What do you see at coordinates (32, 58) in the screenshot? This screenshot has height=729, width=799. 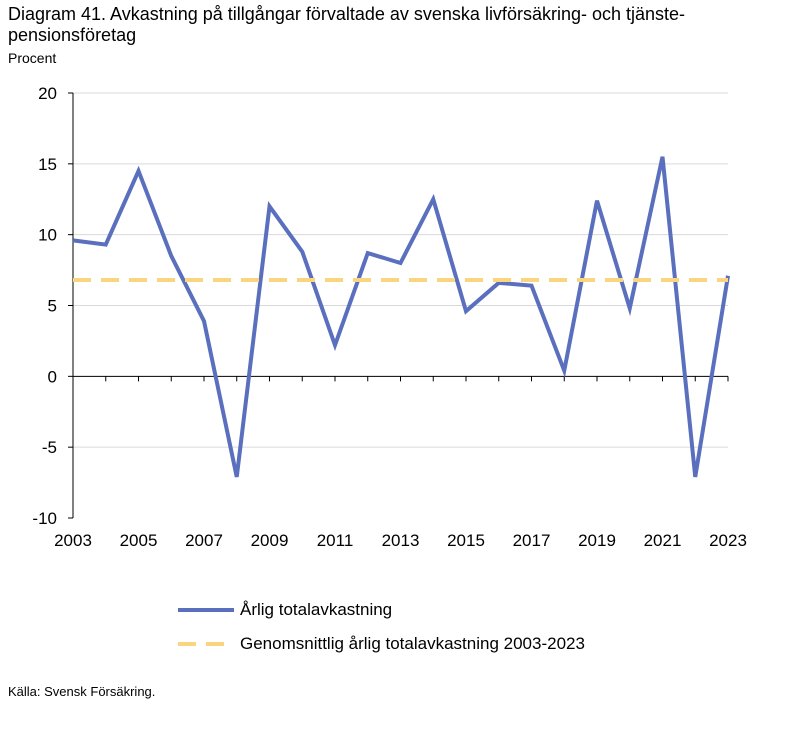 I see `y-axis-label: Procent` at bounding box center [32, 58].